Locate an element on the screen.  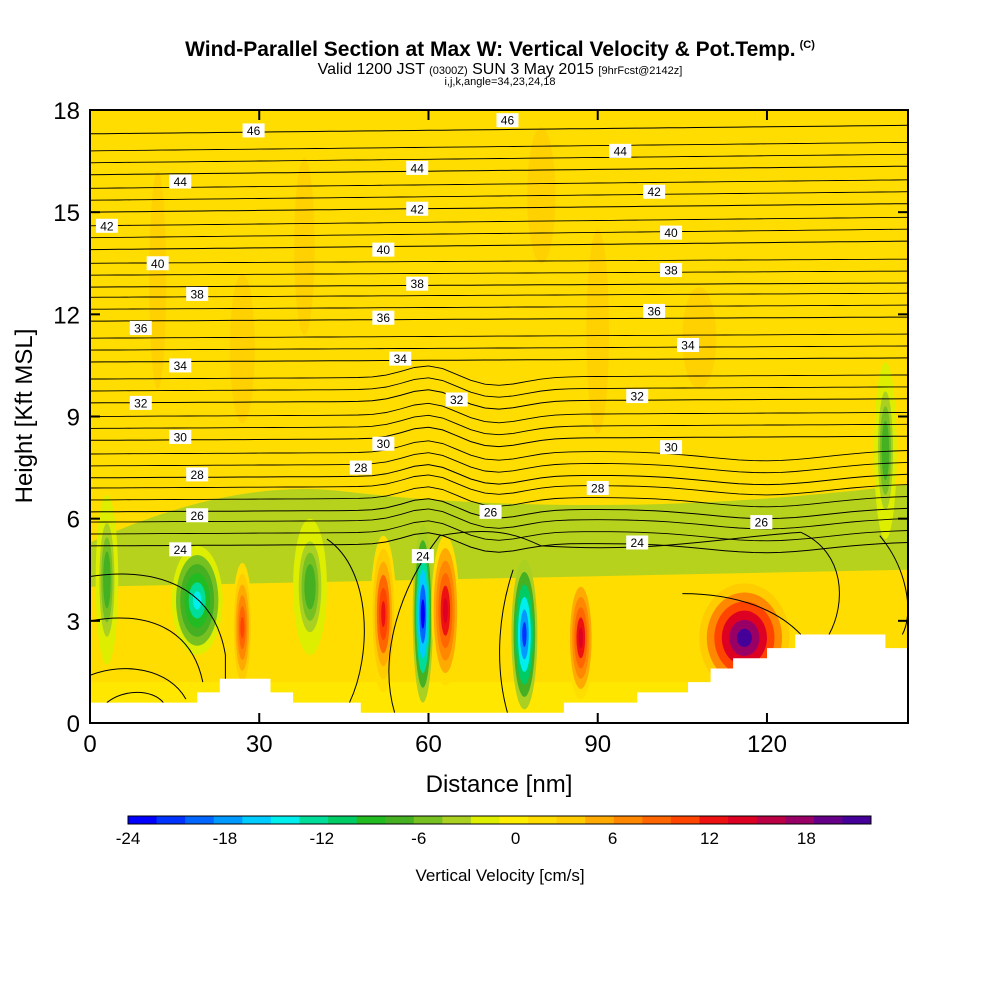
contour-label: 34 is located at coordinates (180, 365).